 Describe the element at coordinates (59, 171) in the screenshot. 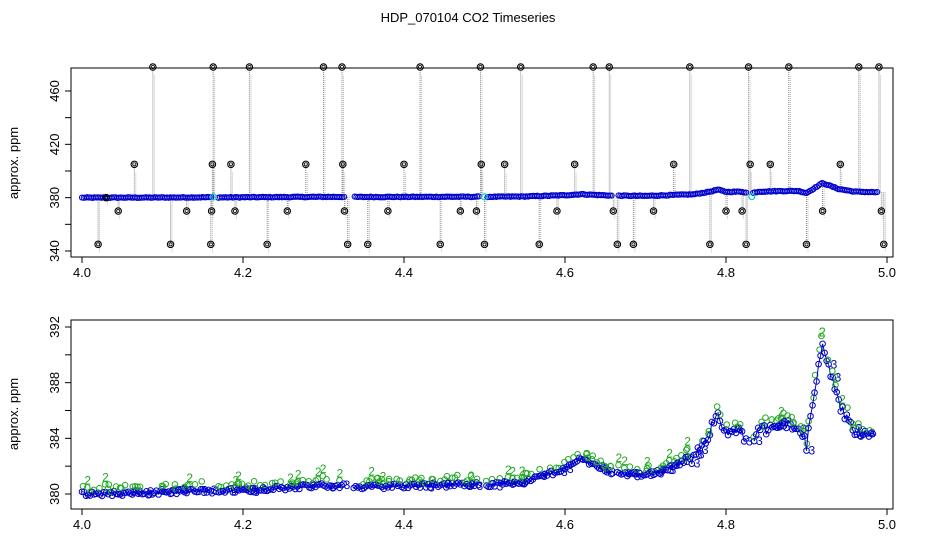

I see `panel-top-y-axis: 340 380 420 460` at that location.